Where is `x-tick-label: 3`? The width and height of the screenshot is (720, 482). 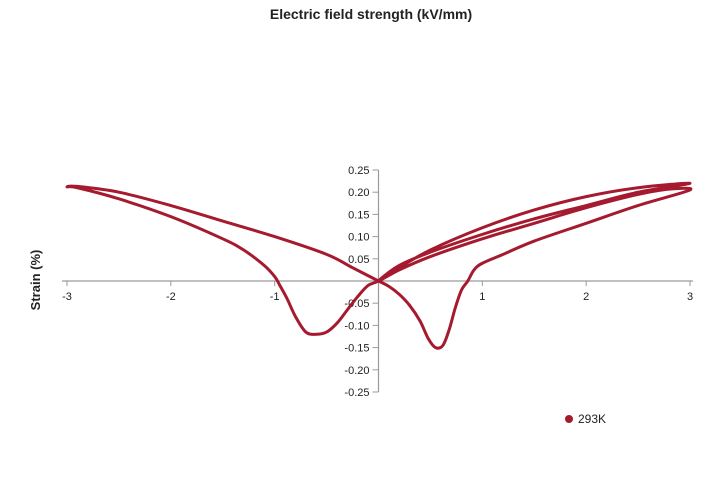
x-tick-label: 3 is located at coordinates (690, 297).